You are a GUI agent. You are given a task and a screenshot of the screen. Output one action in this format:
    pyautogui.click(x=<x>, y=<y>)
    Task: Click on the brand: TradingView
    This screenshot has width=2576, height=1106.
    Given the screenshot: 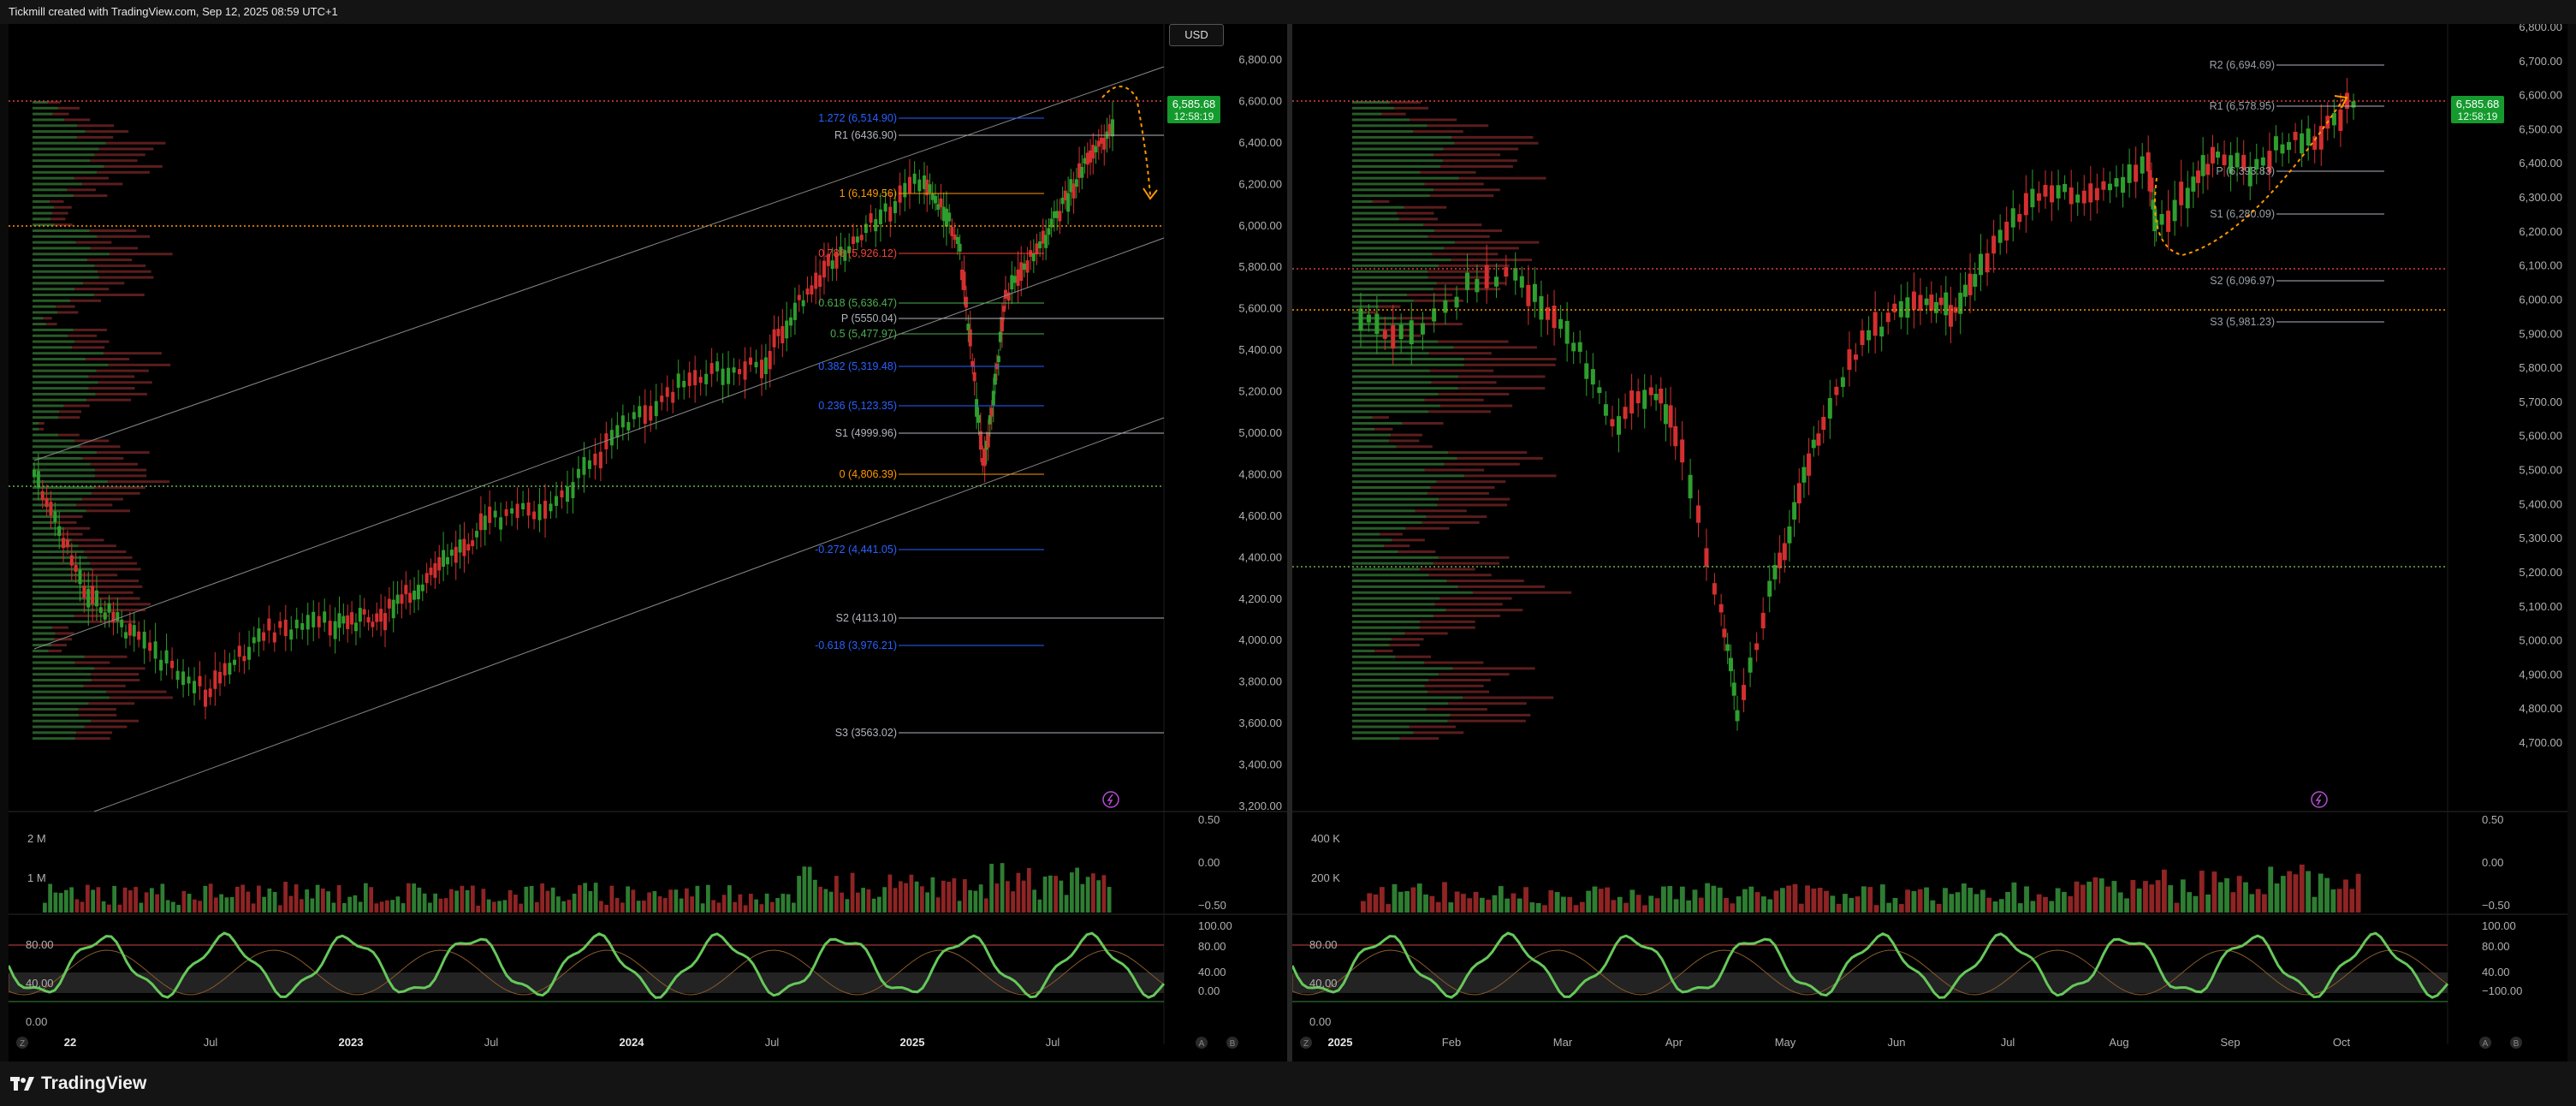 What is the action you would take?
    pyautogui.click(x=78, y=1083)
    